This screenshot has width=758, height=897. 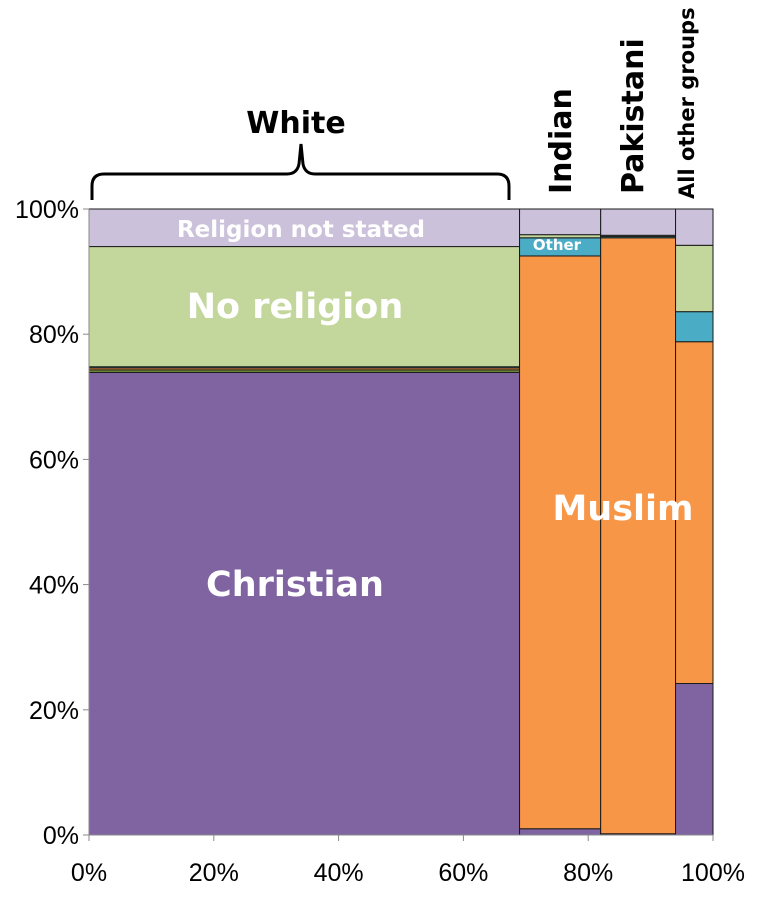 What do you see at coordinates (300, 171) in the screenshot?
I see `white-group-brace` at bounding box center [300, 171].